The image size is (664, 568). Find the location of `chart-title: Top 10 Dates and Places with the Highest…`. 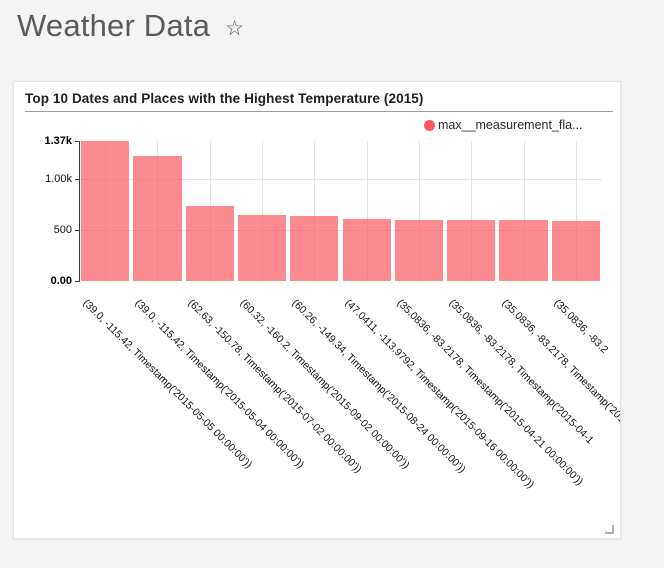

chart-title: Top 10 Dates and Places with the Highest… is located at coordinates (224, 98).